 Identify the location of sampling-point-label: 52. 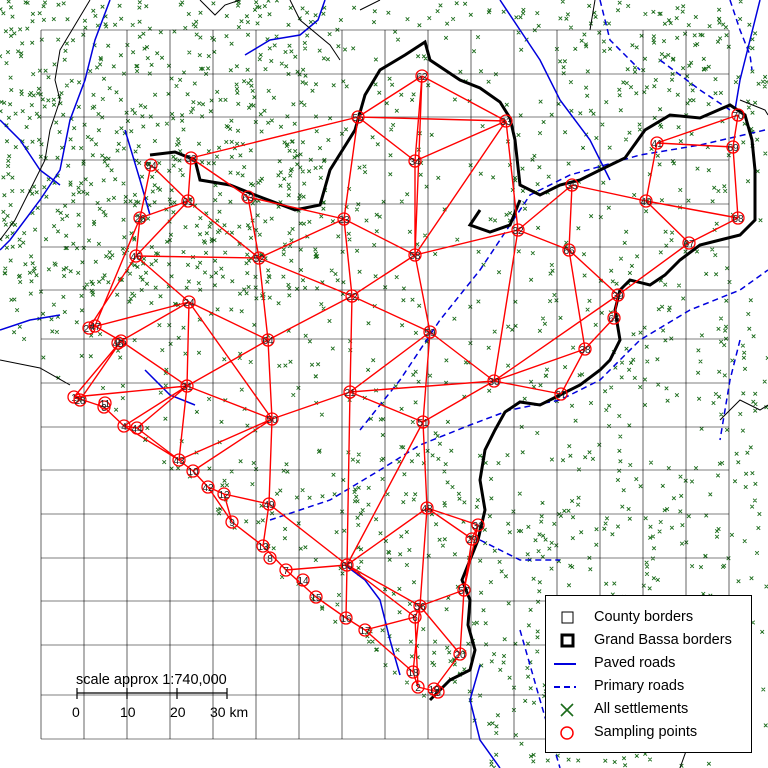
(259, 259).